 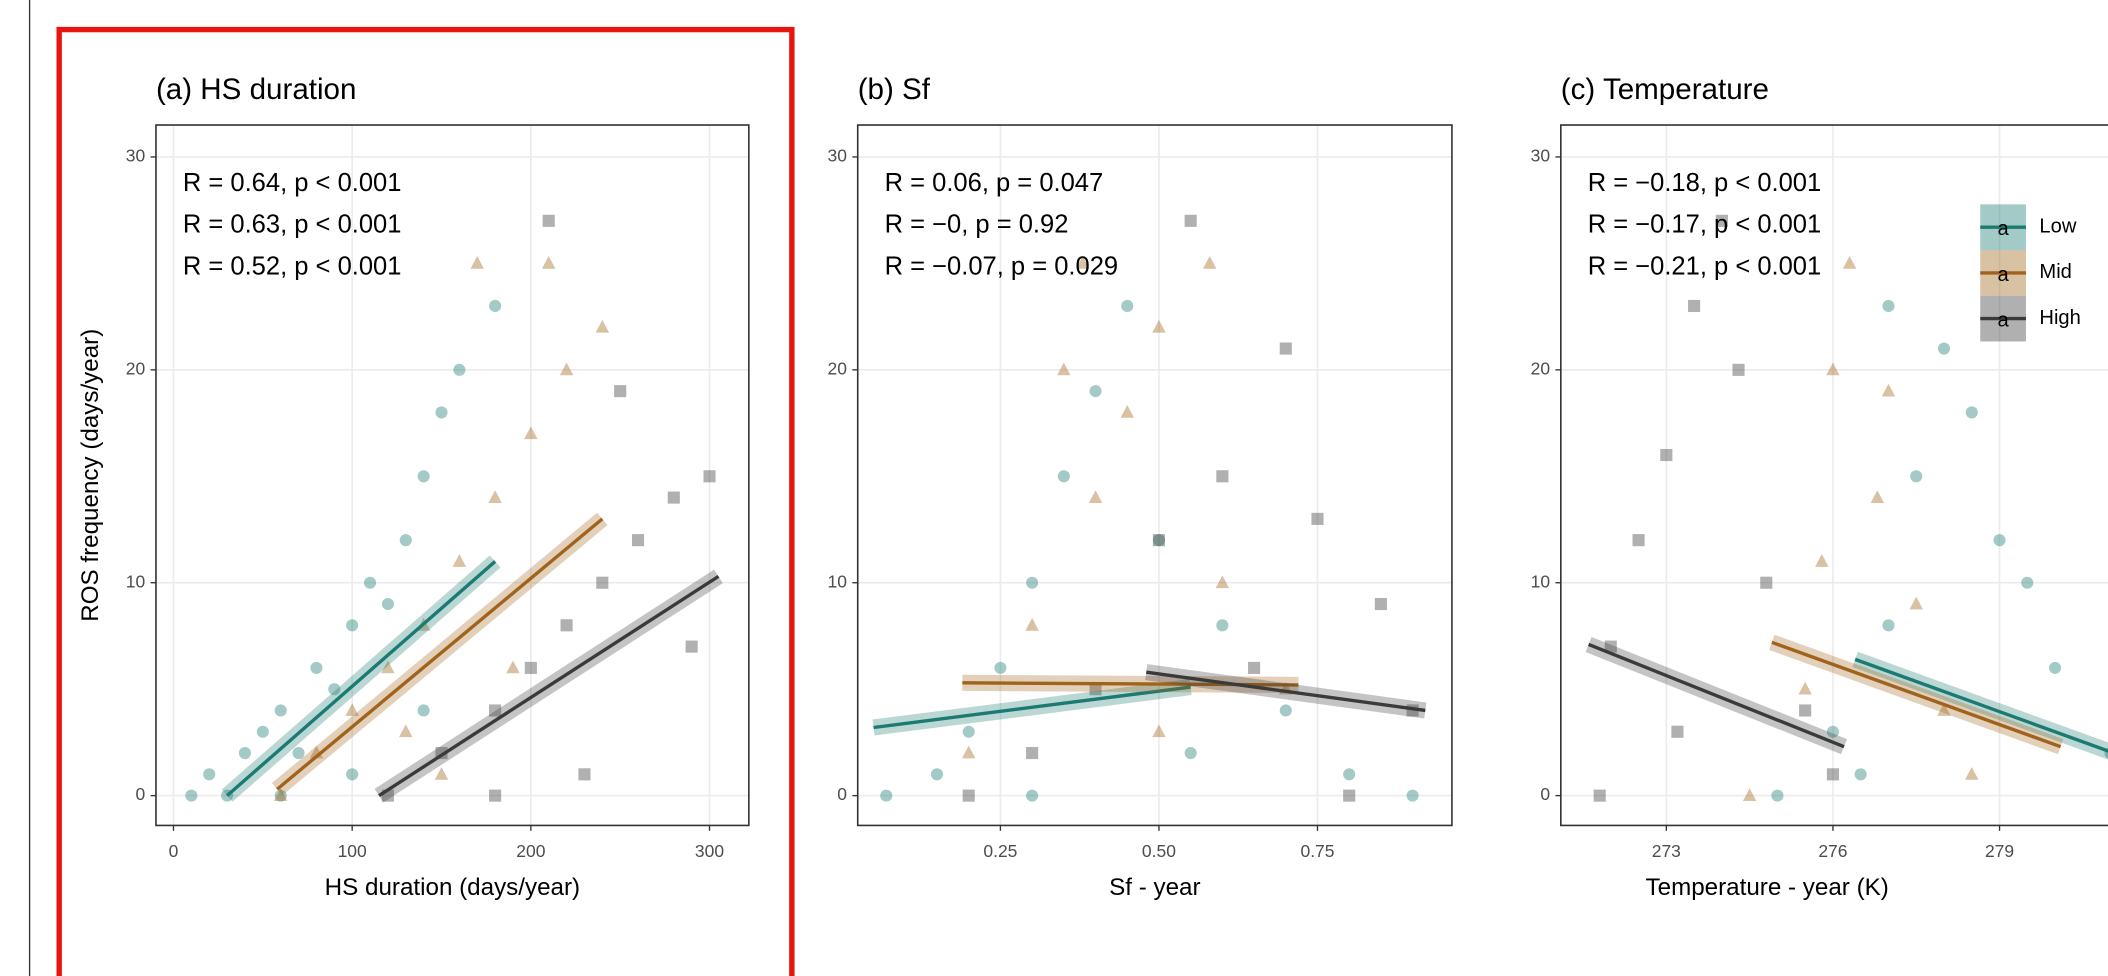 I want to click on legend-label: High, so click(x=2059, y=318).